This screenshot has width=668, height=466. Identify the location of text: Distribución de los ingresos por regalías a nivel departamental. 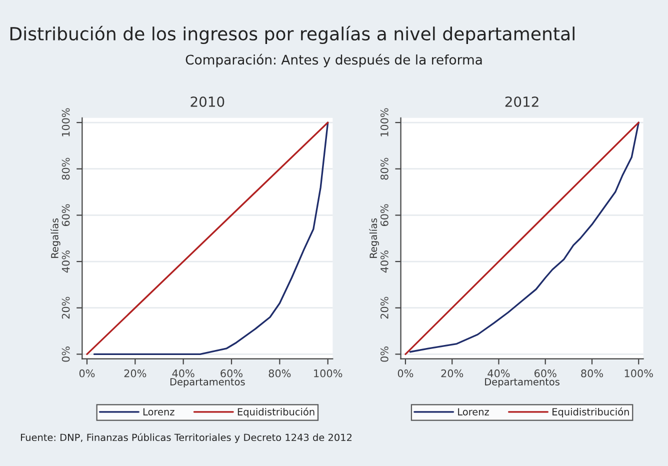
(292, 35).